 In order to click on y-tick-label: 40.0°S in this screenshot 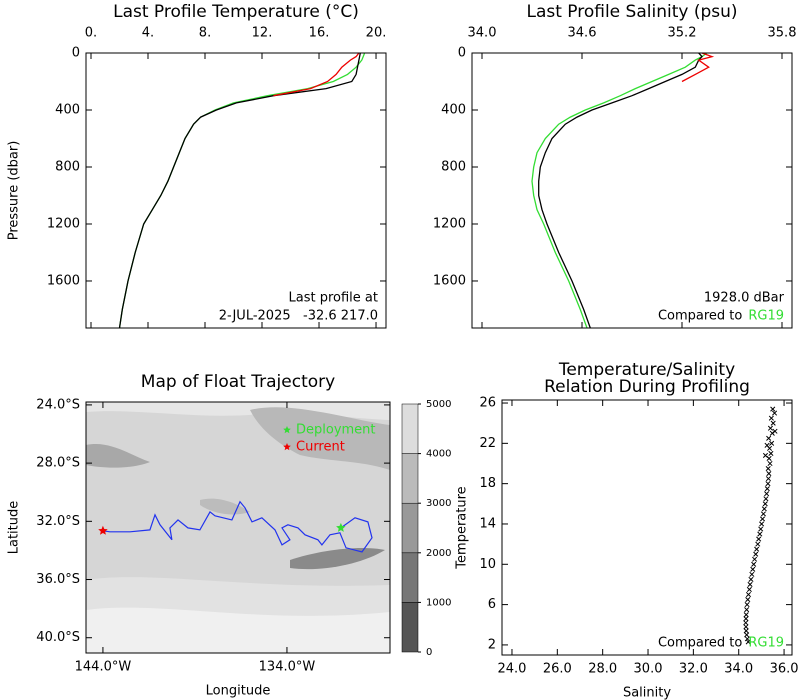, I will do `click(58, 637)`.